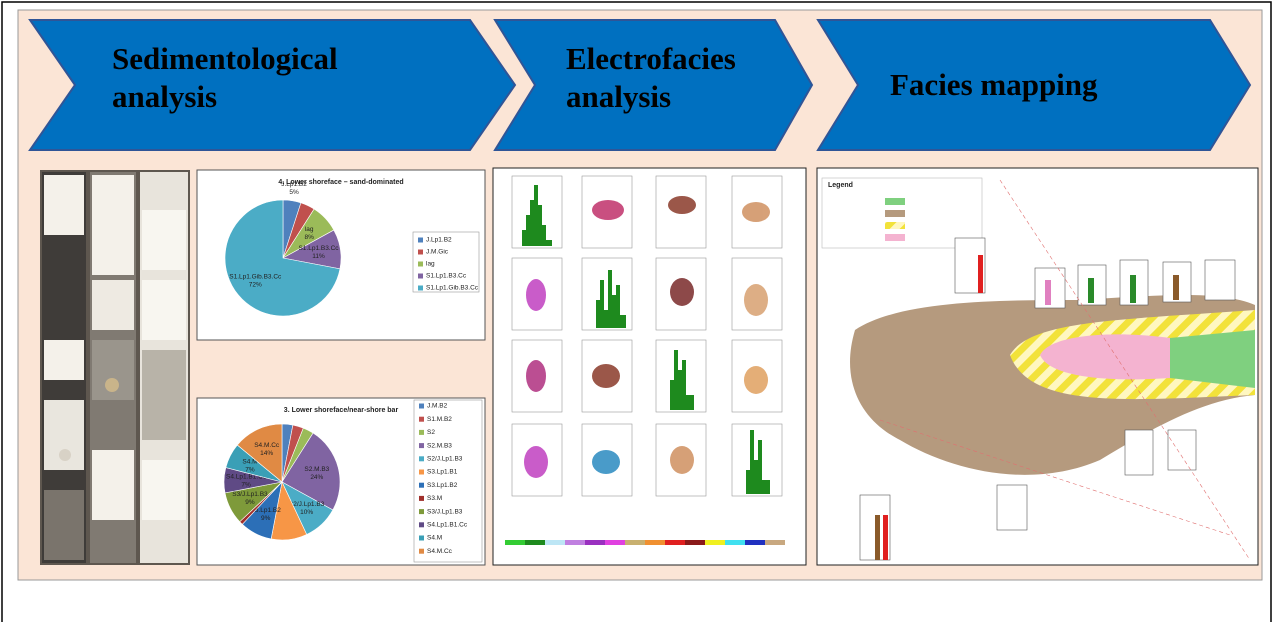  Describe the element at coordinates (267, 445) in the screenshot. I see `slice-label: S4.M.Cc` at that location.